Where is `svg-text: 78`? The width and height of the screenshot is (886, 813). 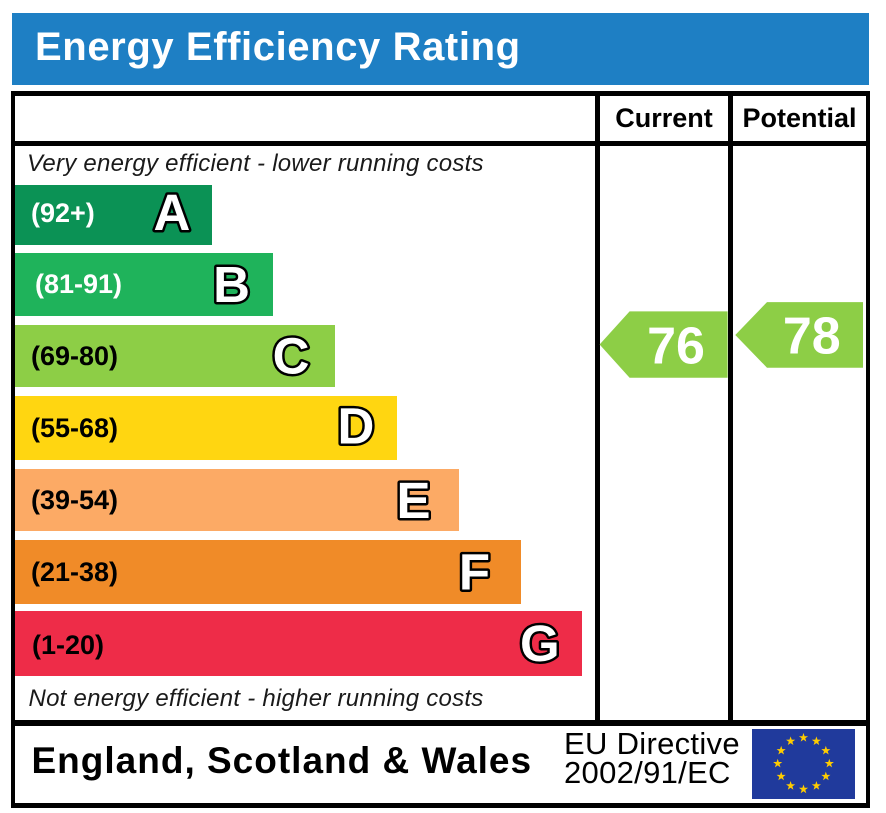
svg-text: 78 is located at coordinates (812, 337).